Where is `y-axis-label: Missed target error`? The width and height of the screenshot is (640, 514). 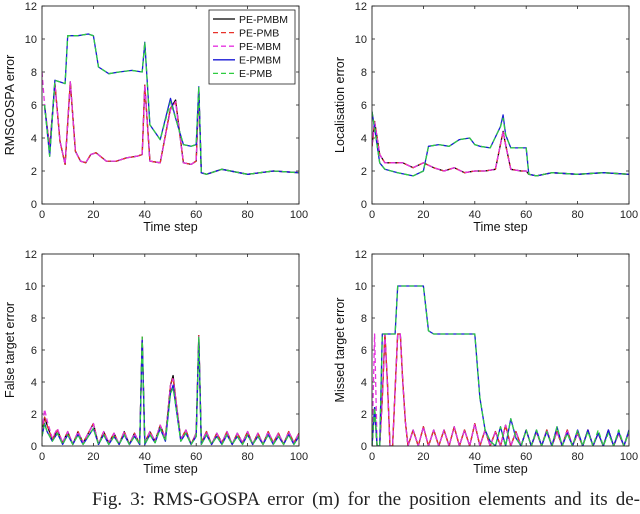 y-axis-label: Missed target error is located at coordinates (340, 350).